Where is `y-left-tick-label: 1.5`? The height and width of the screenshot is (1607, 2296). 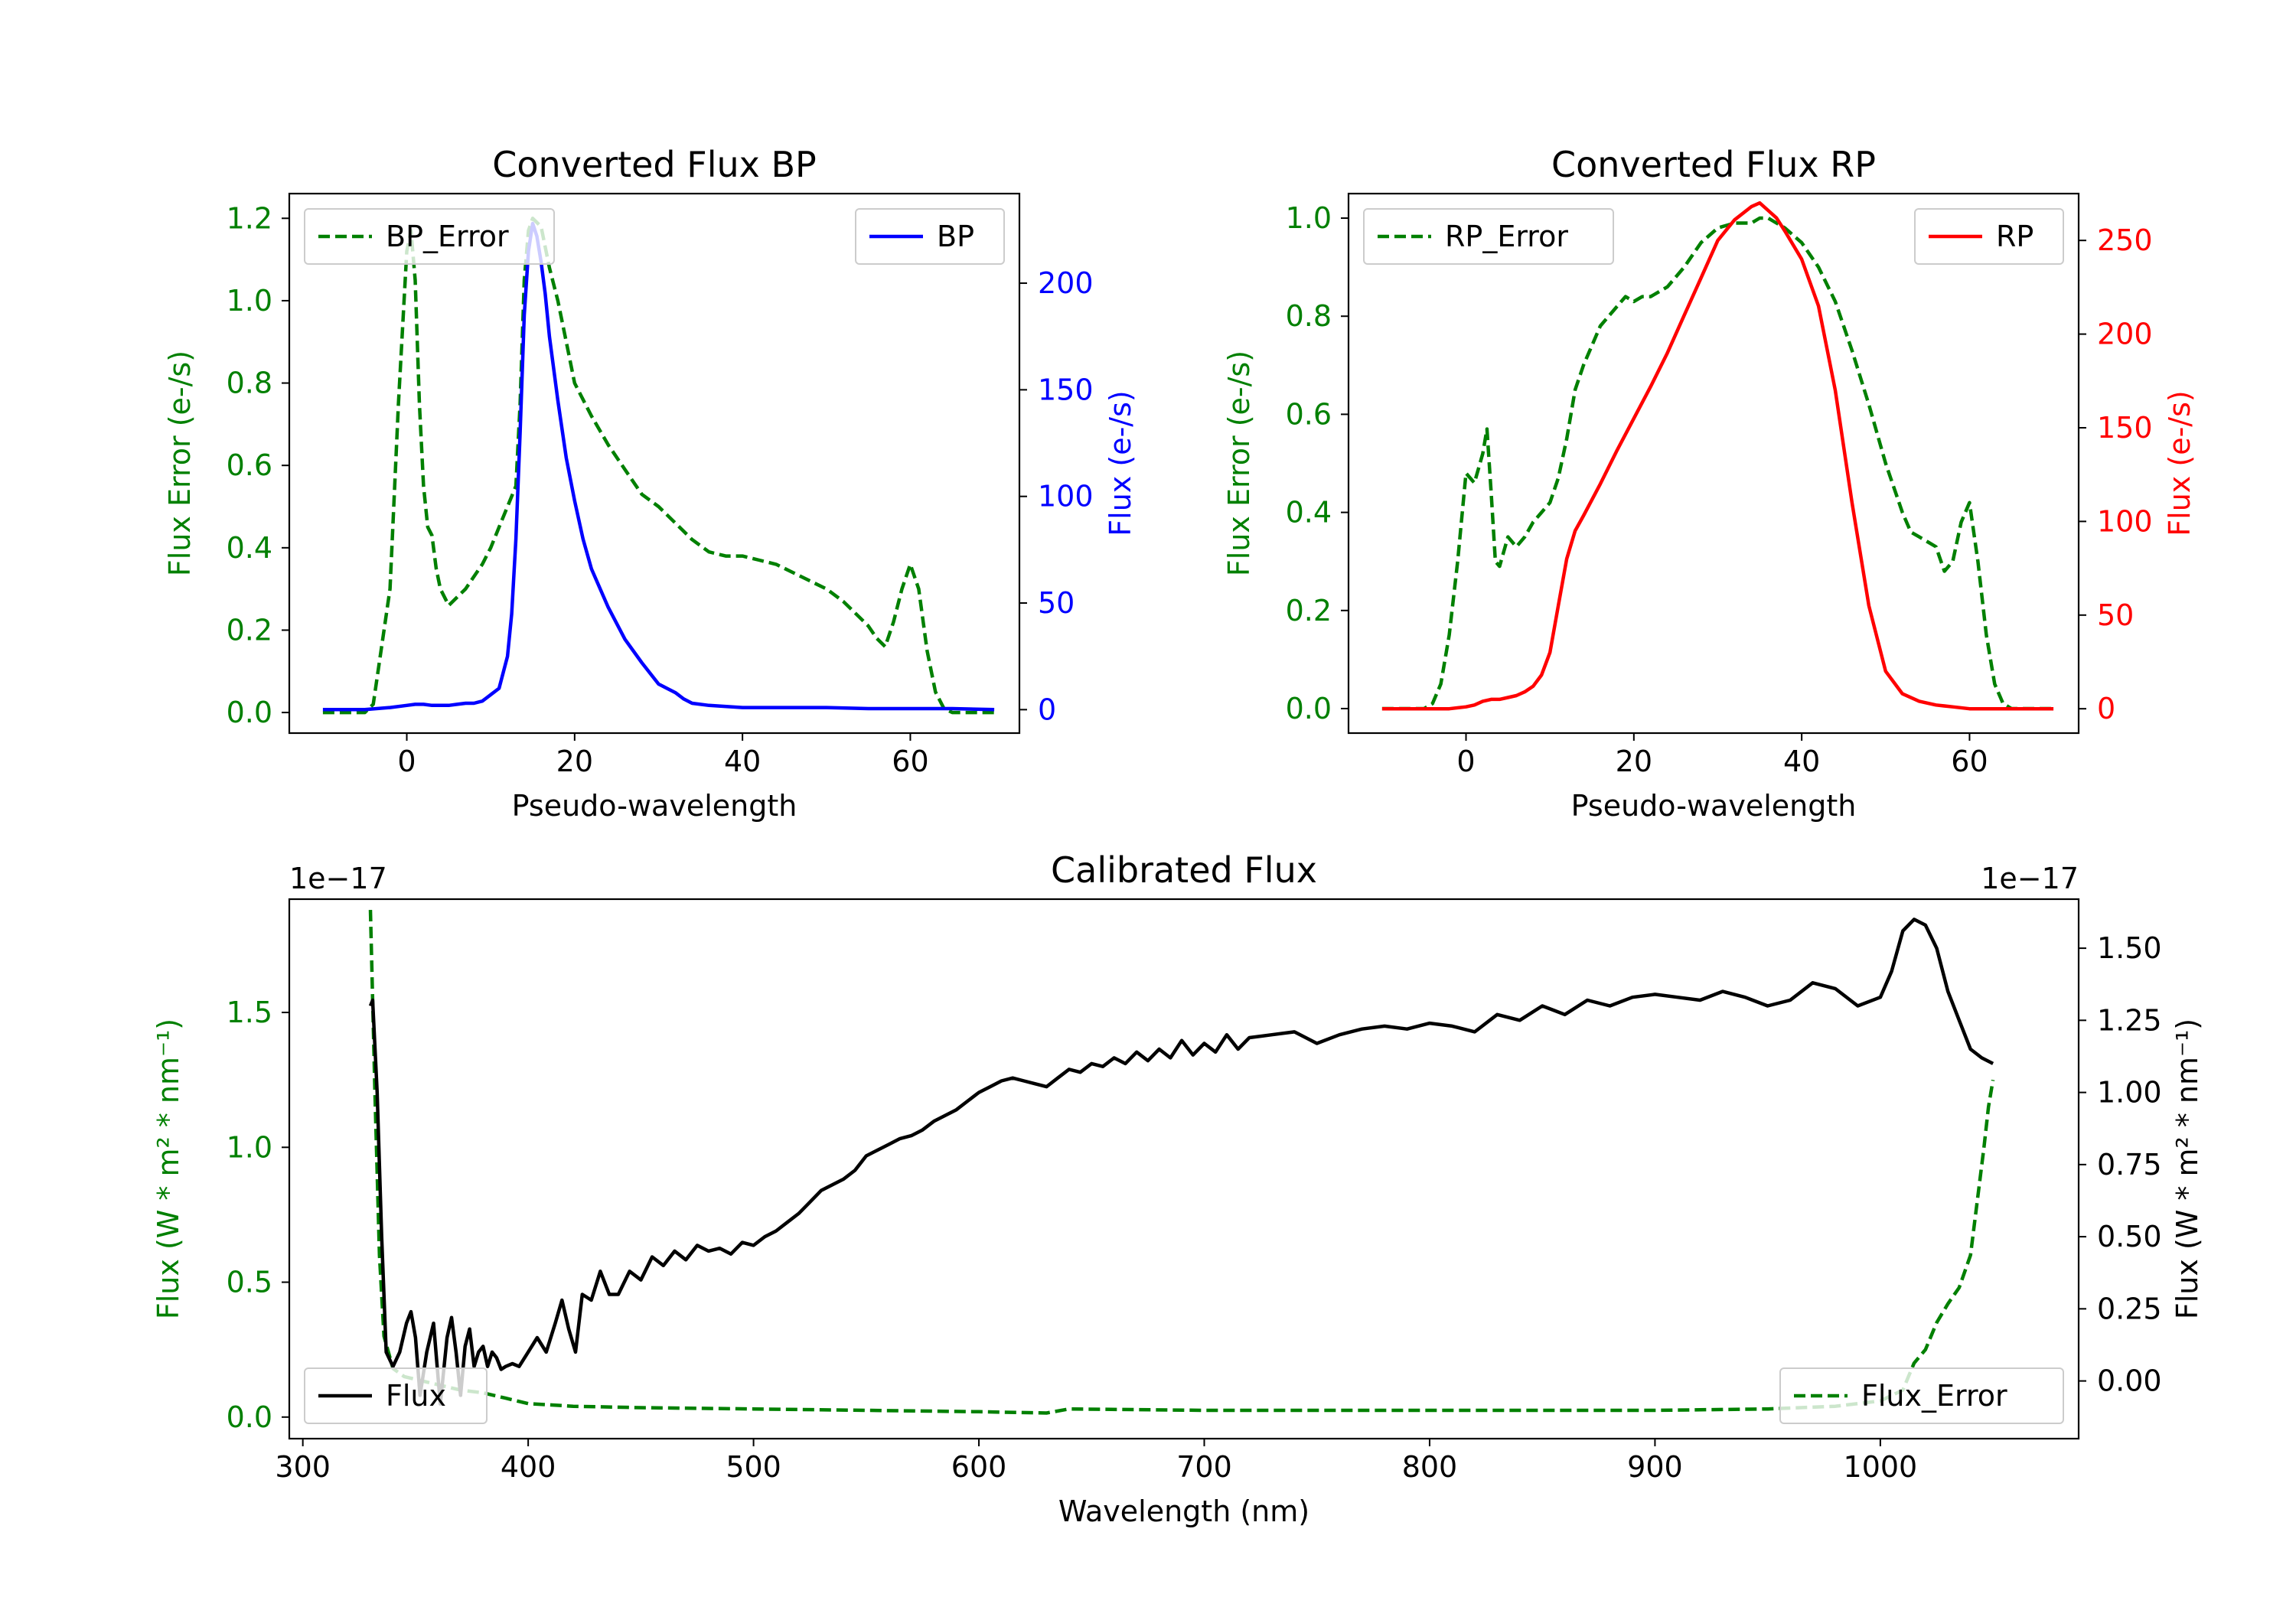 y-left-tick-label: 1.5 is located at coordinates (249, 1012).